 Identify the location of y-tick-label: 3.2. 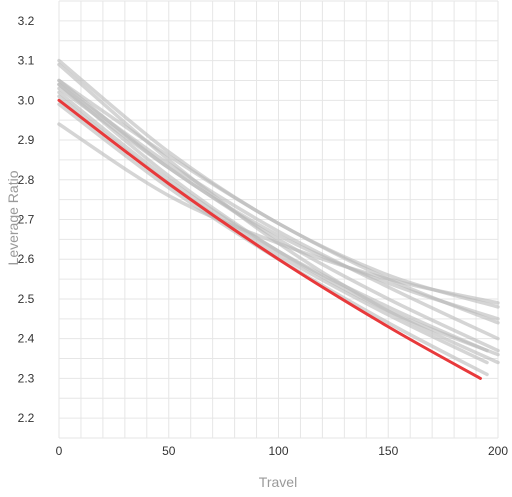
(26, 21).